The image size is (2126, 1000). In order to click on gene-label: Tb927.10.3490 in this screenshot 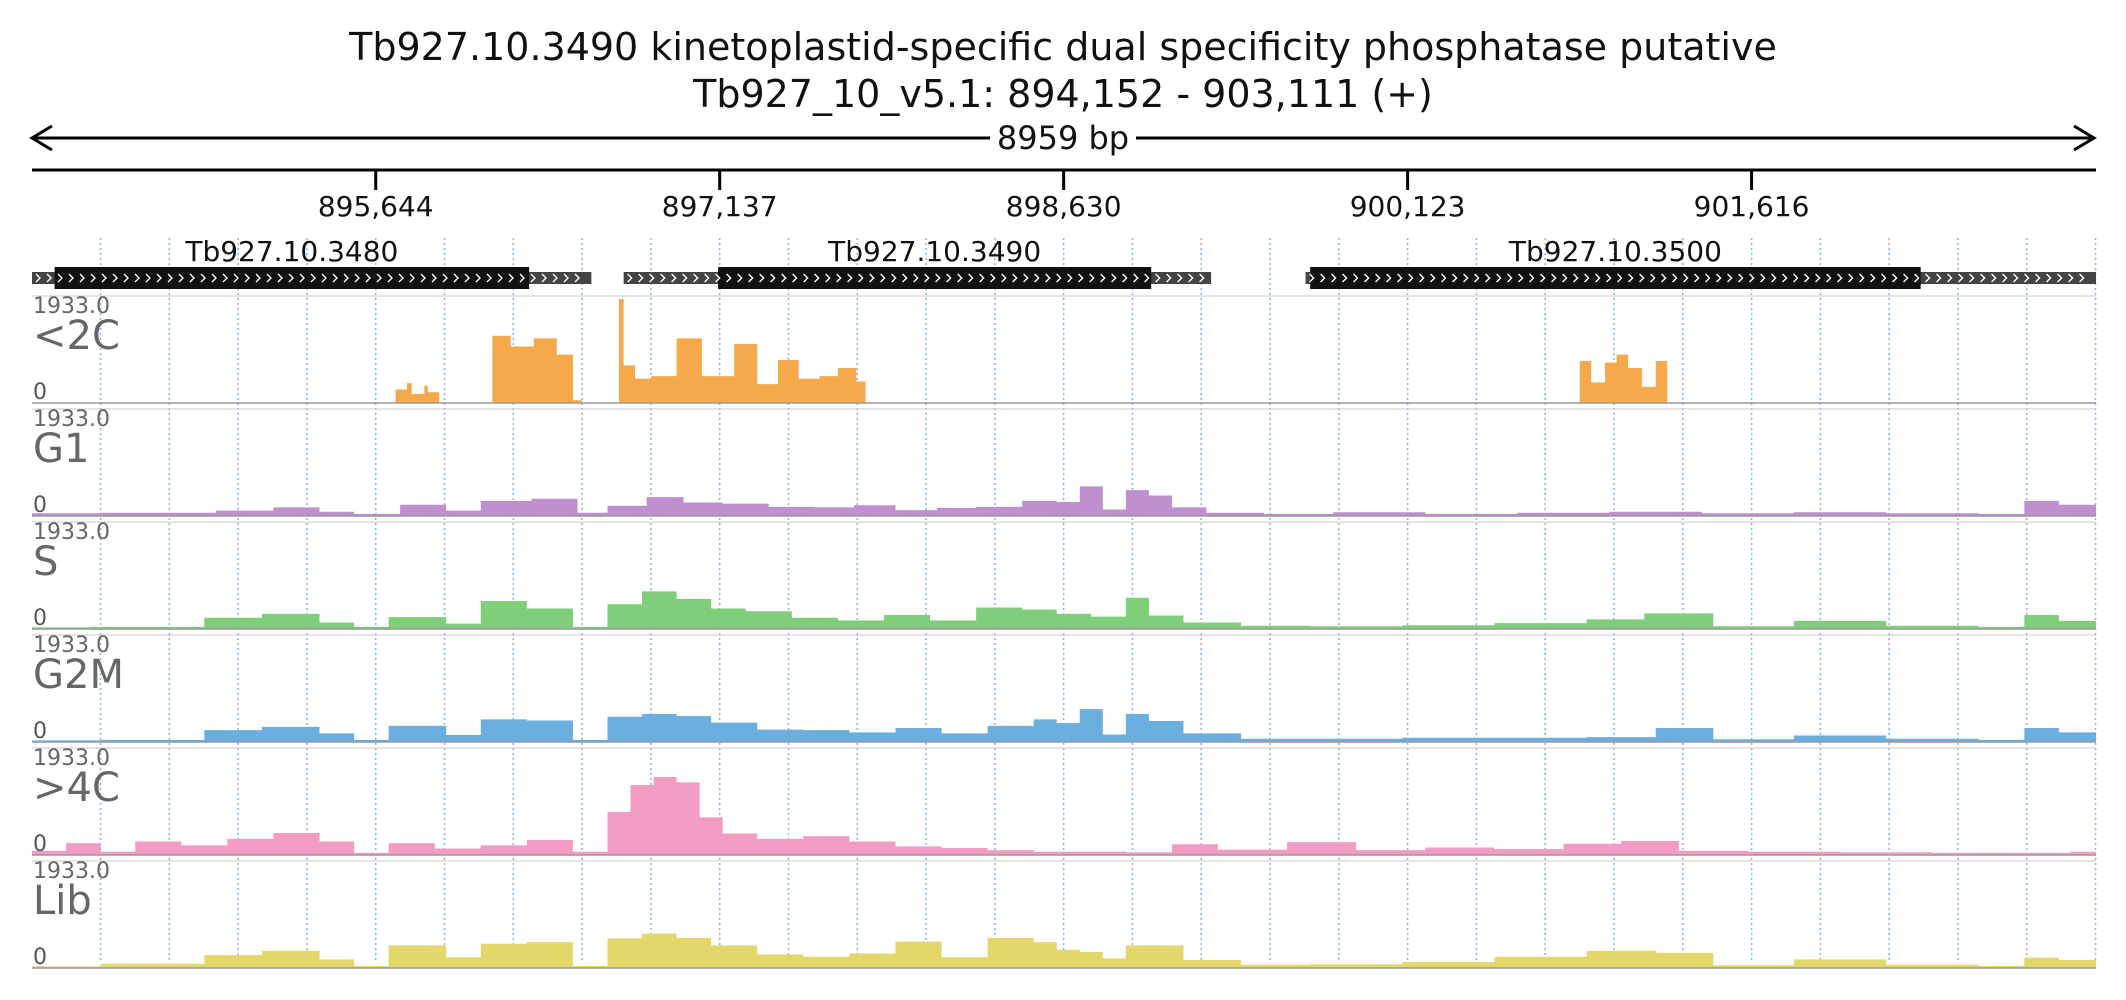, I will do `click(934, 251)`.